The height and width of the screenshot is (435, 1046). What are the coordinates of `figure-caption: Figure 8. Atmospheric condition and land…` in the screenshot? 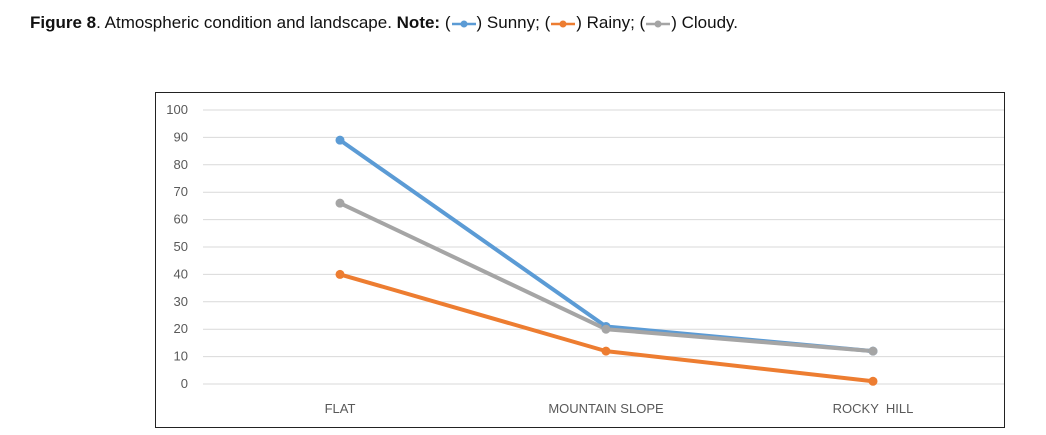 It's located at (384, 23).